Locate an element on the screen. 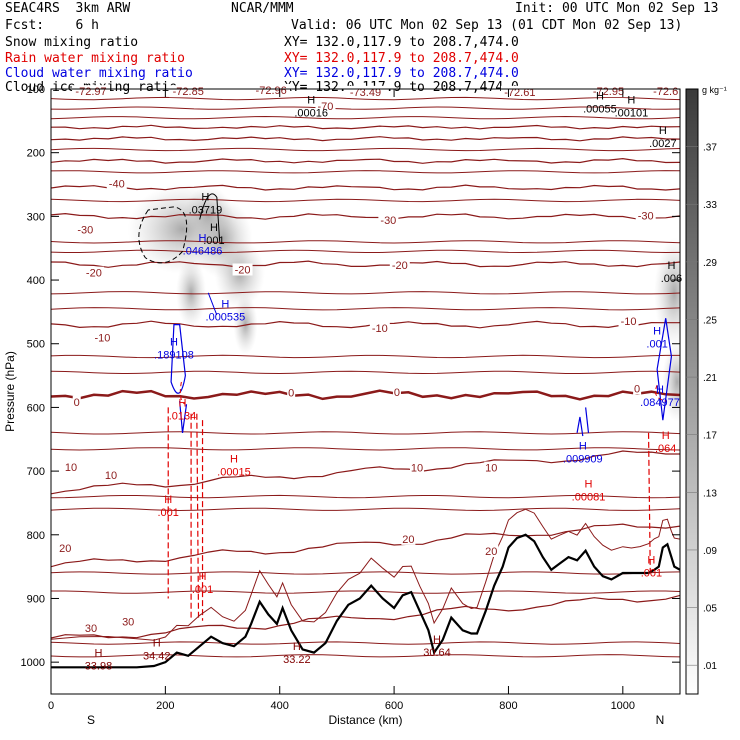 Image resolution: width=740 pixels, height=740 pixels. colorbar-tick-label: .13 is located at coordinates (710, 493).